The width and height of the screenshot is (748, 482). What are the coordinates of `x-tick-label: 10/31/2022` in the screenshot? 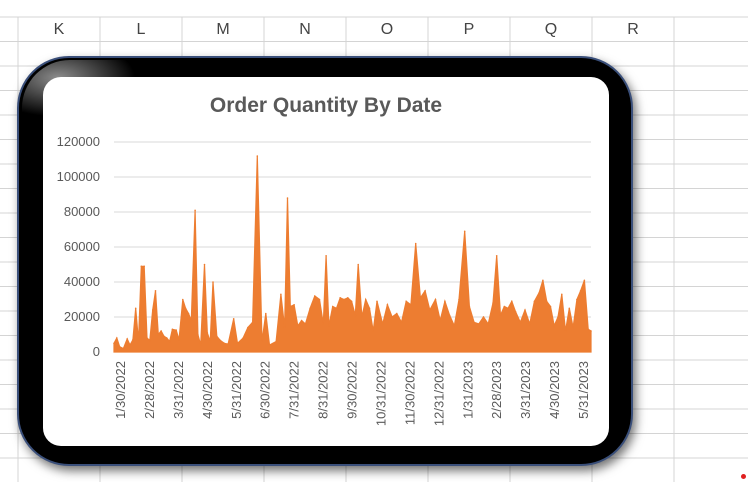 It's located at (380, 393).